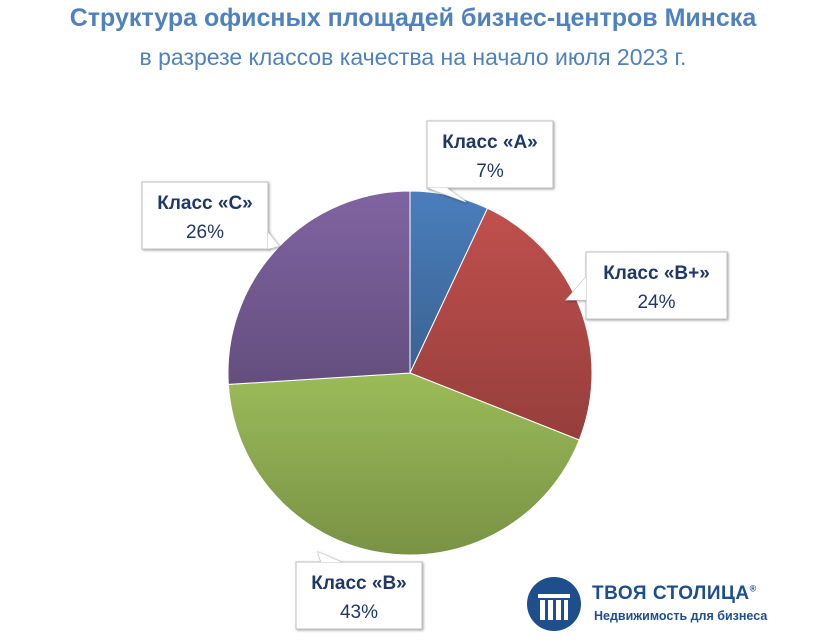 The height and width of the screenshot is (641, 826). I want to click on slice-callout-2: Класс «B+» 24%, so click(646, 285).